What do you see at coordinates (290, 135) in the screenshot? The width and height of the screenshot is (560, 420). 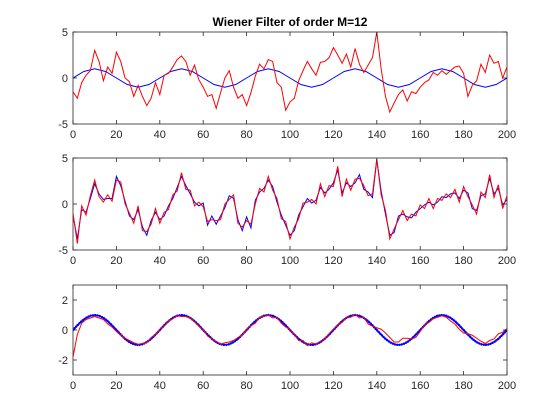 I see `axes-1-xtick-label: 100` at bounding box center [290, 135].